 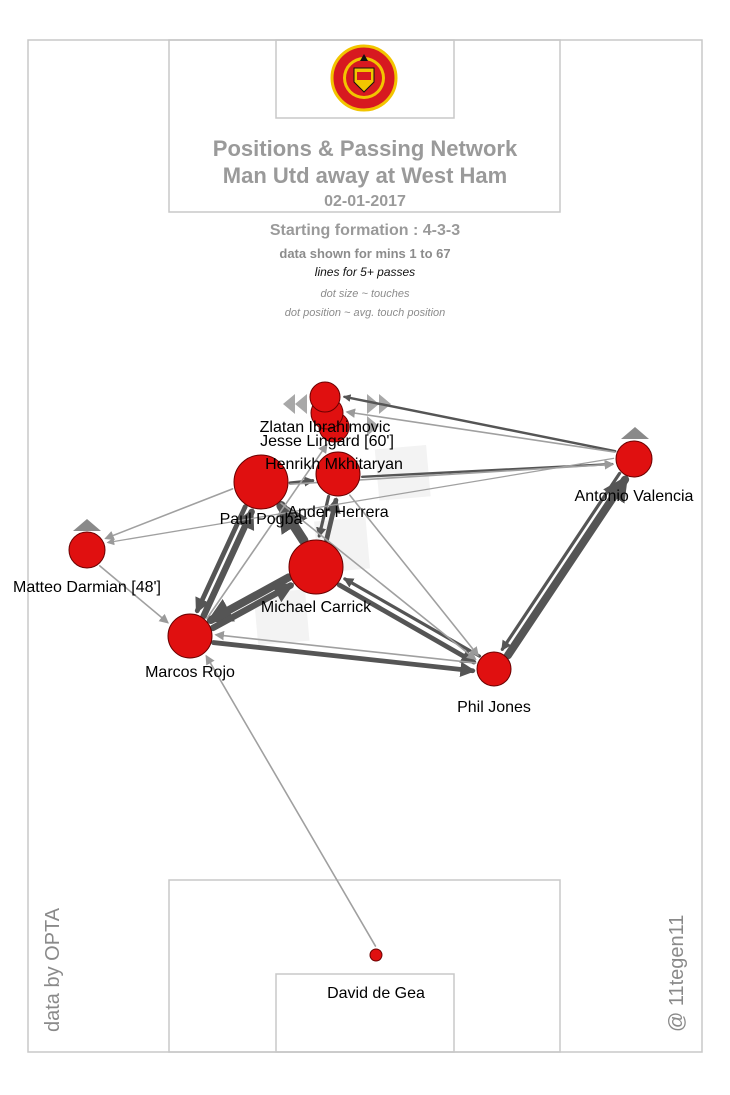 I want to click on lines-note: lines for 5+ passes, so click(x=365, y=272).